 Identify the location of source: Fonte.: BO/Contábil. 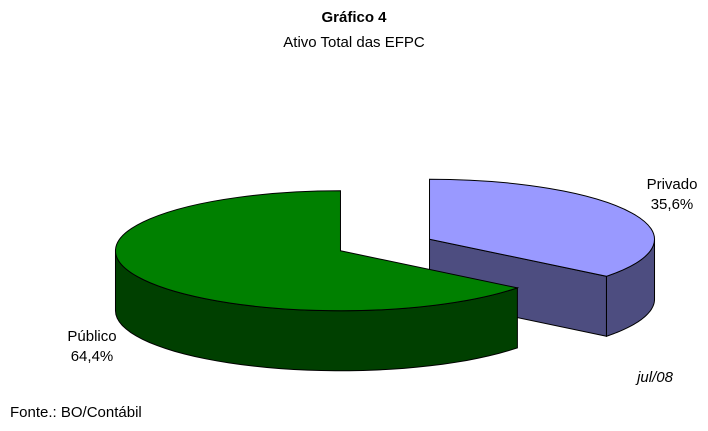
(76, 412).